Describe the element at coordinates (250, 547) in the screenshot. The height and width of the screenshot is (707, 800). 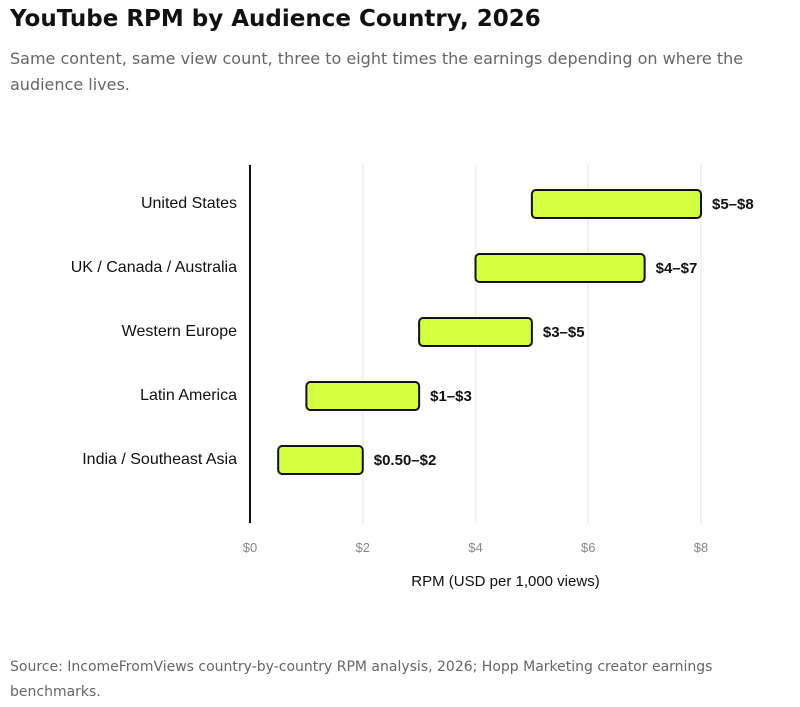
I see `x-tick-label-0: $0` at that location.